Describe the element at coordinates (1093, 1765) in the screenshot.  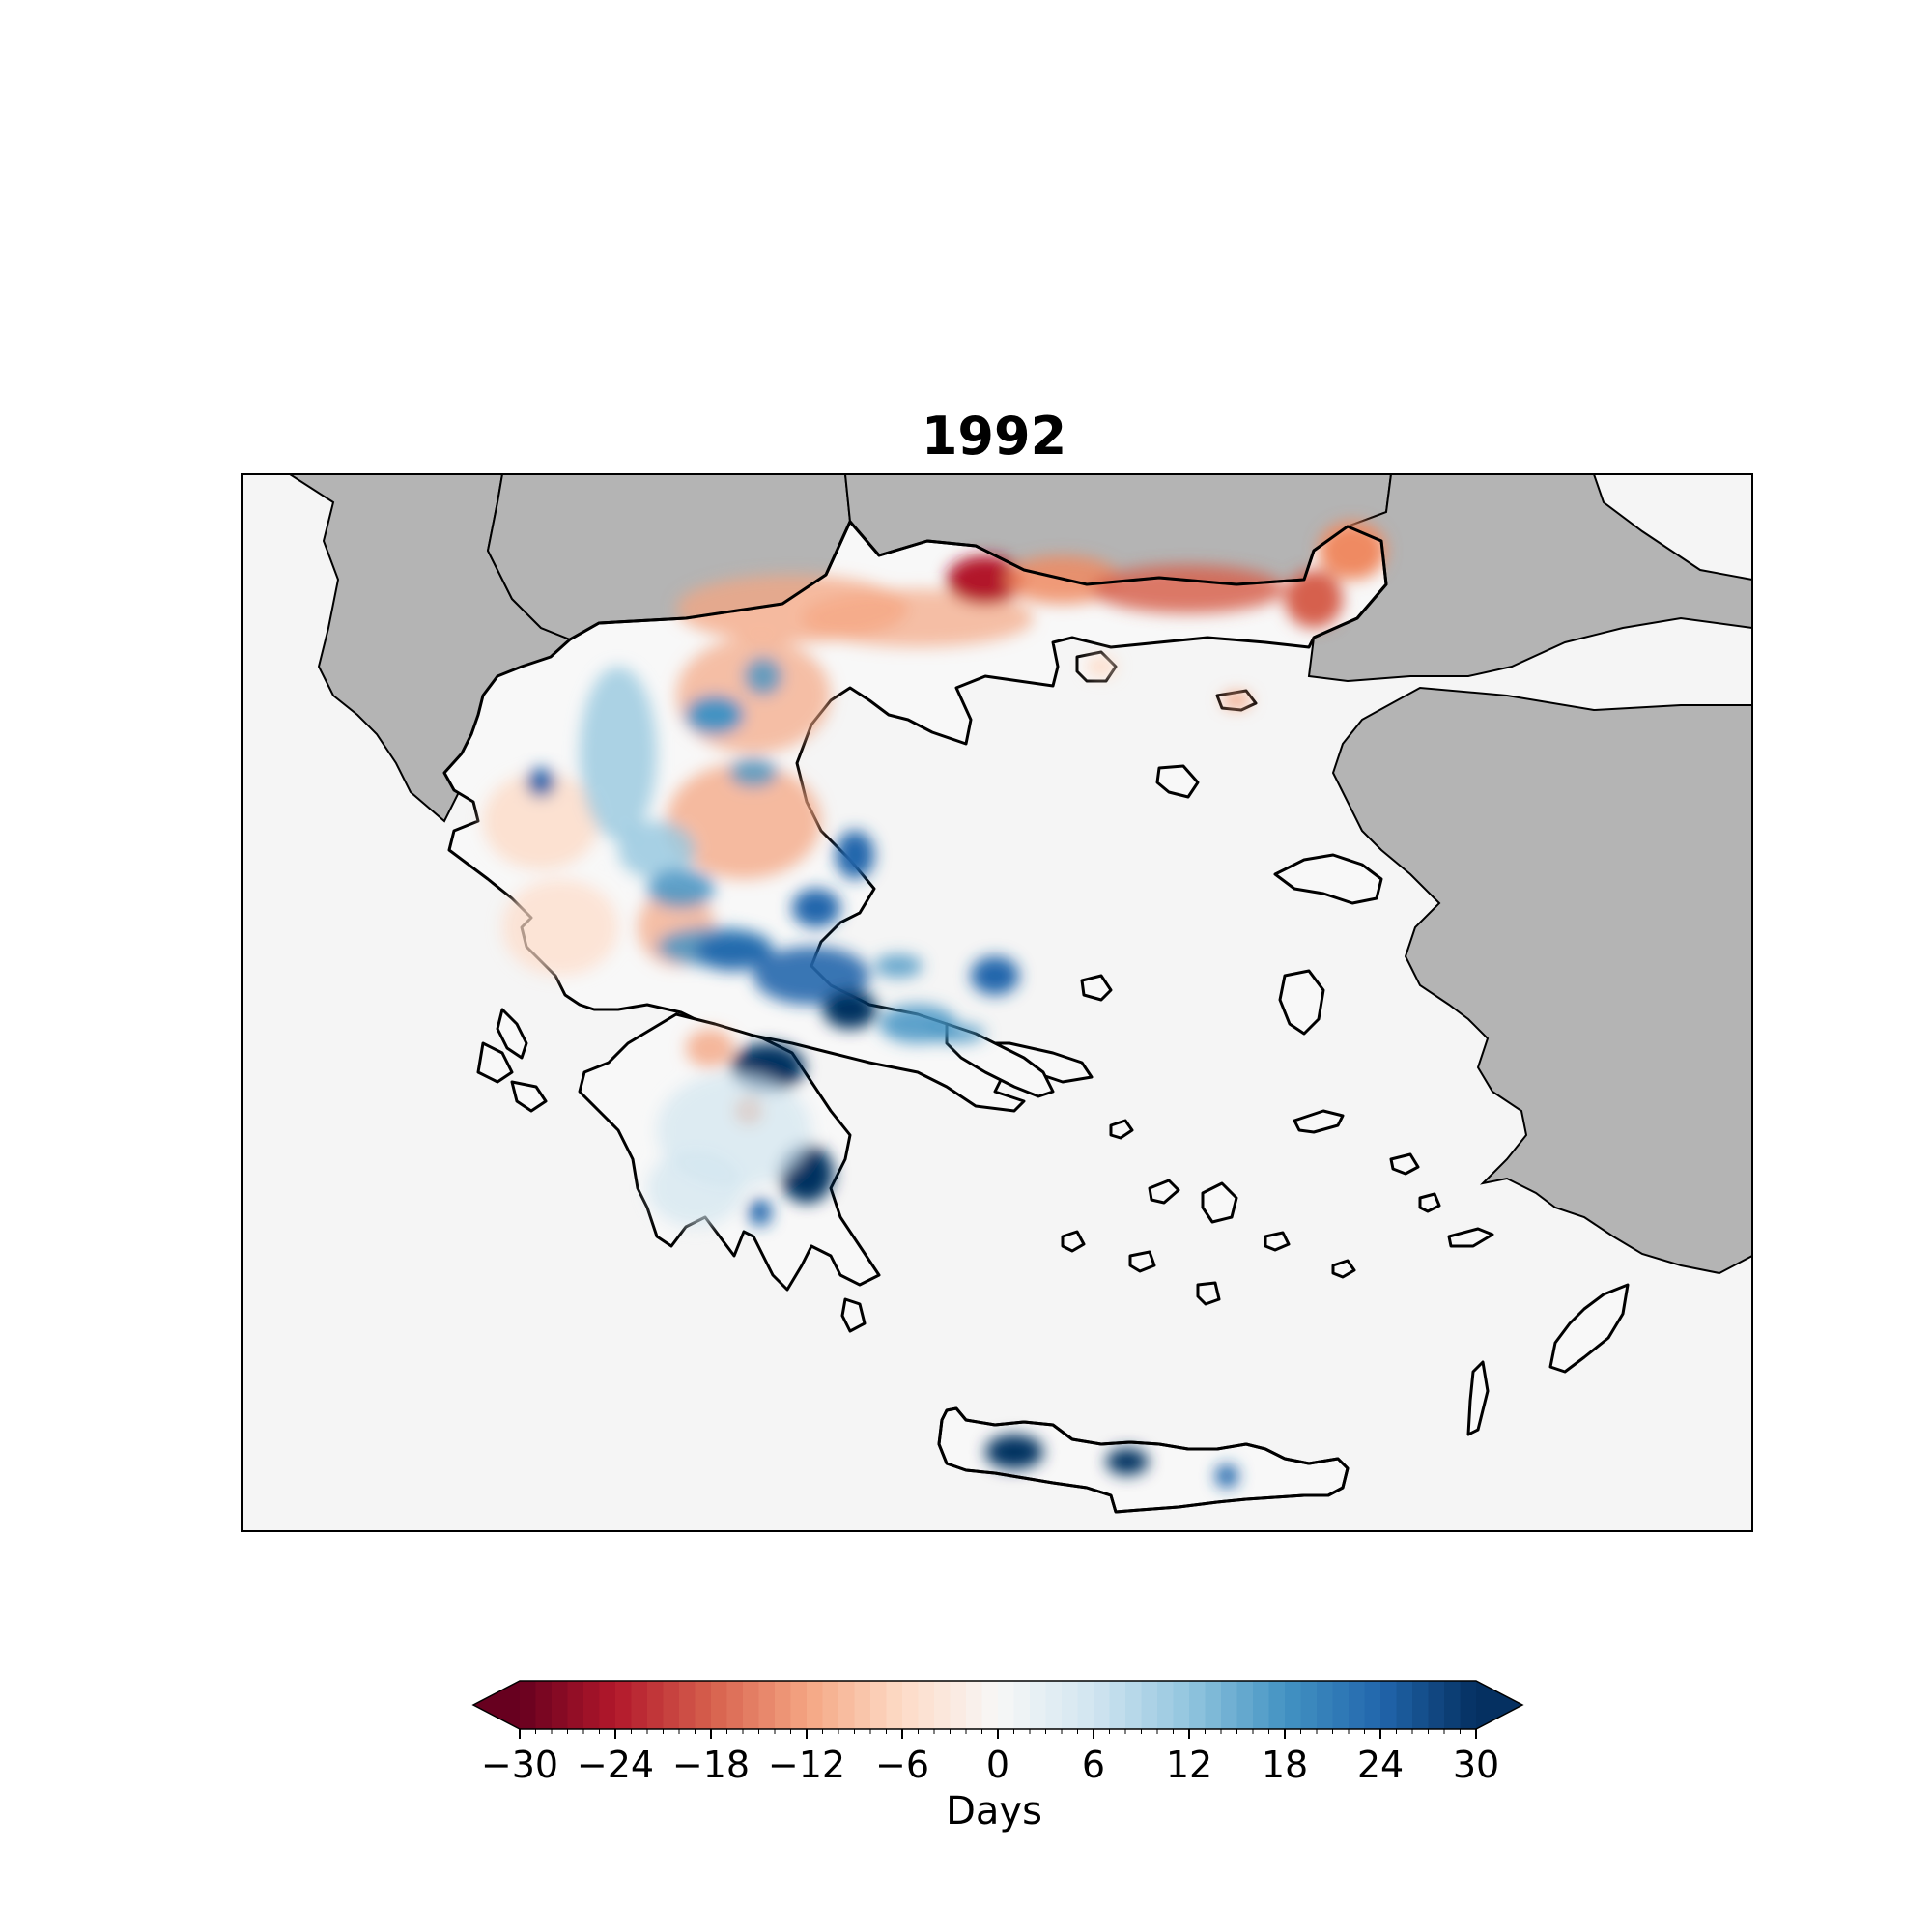
I see `colorbar-tick-label: 6` at that location.